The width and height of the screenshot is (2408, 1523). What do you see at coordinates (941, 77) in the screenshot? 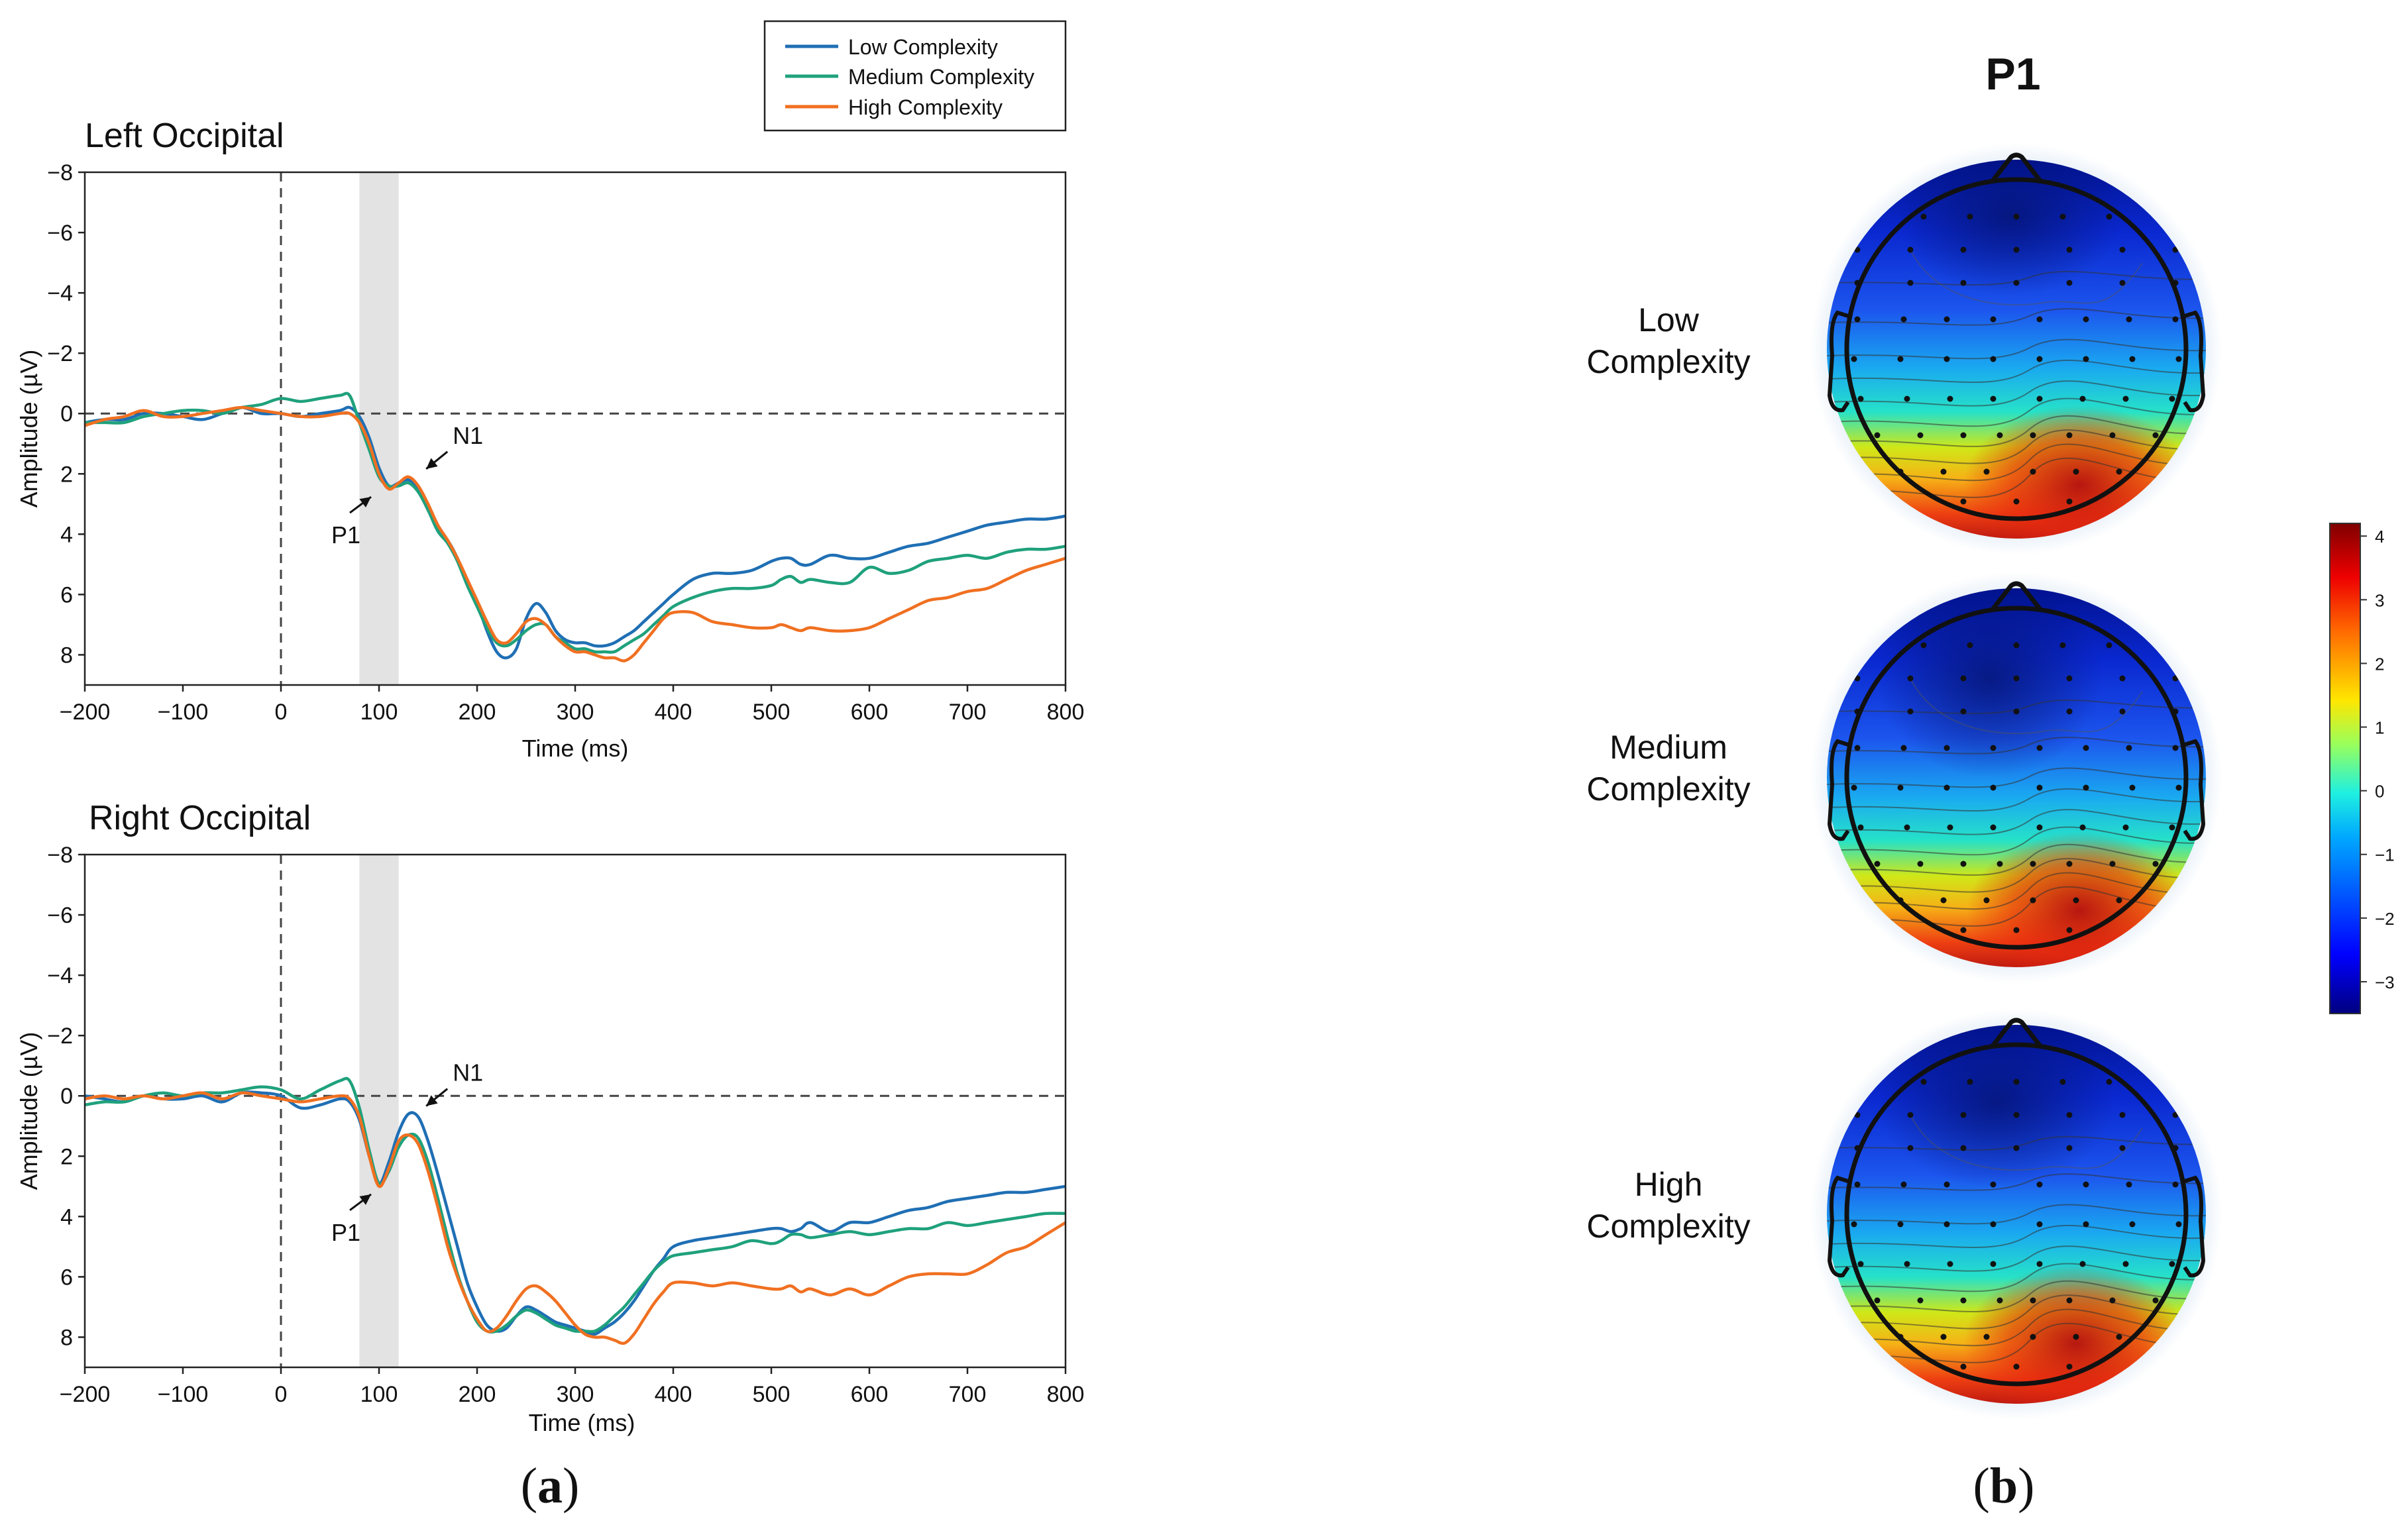
I see `legend-label-medium: Medium Complexity` at bounding box center [941, 77].